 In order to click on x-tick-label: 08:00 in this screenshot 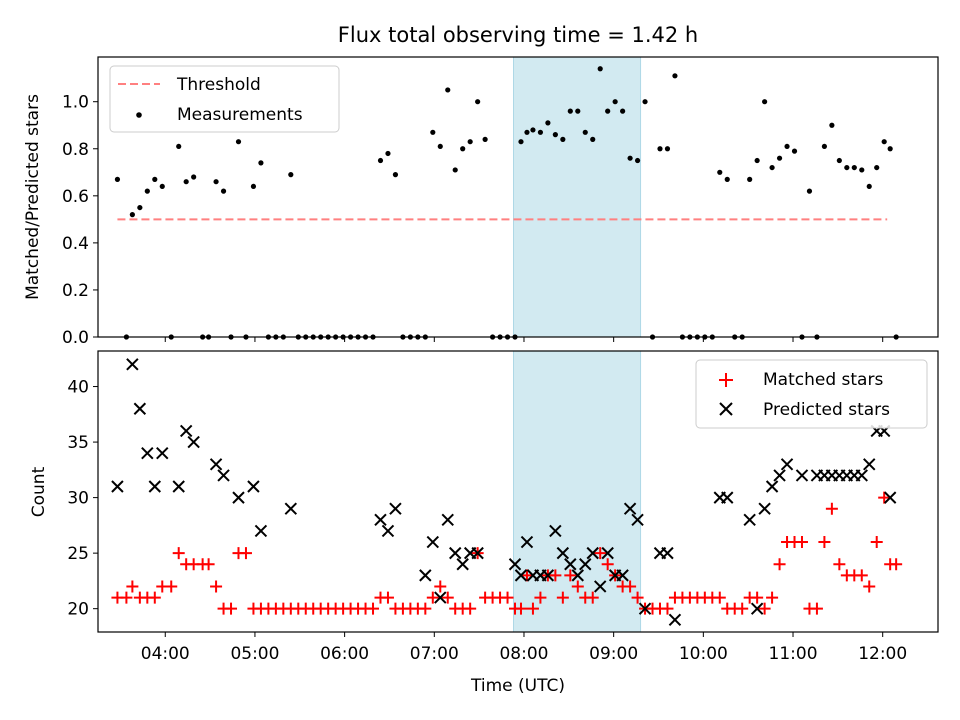, I will do `click(523, 654)`.